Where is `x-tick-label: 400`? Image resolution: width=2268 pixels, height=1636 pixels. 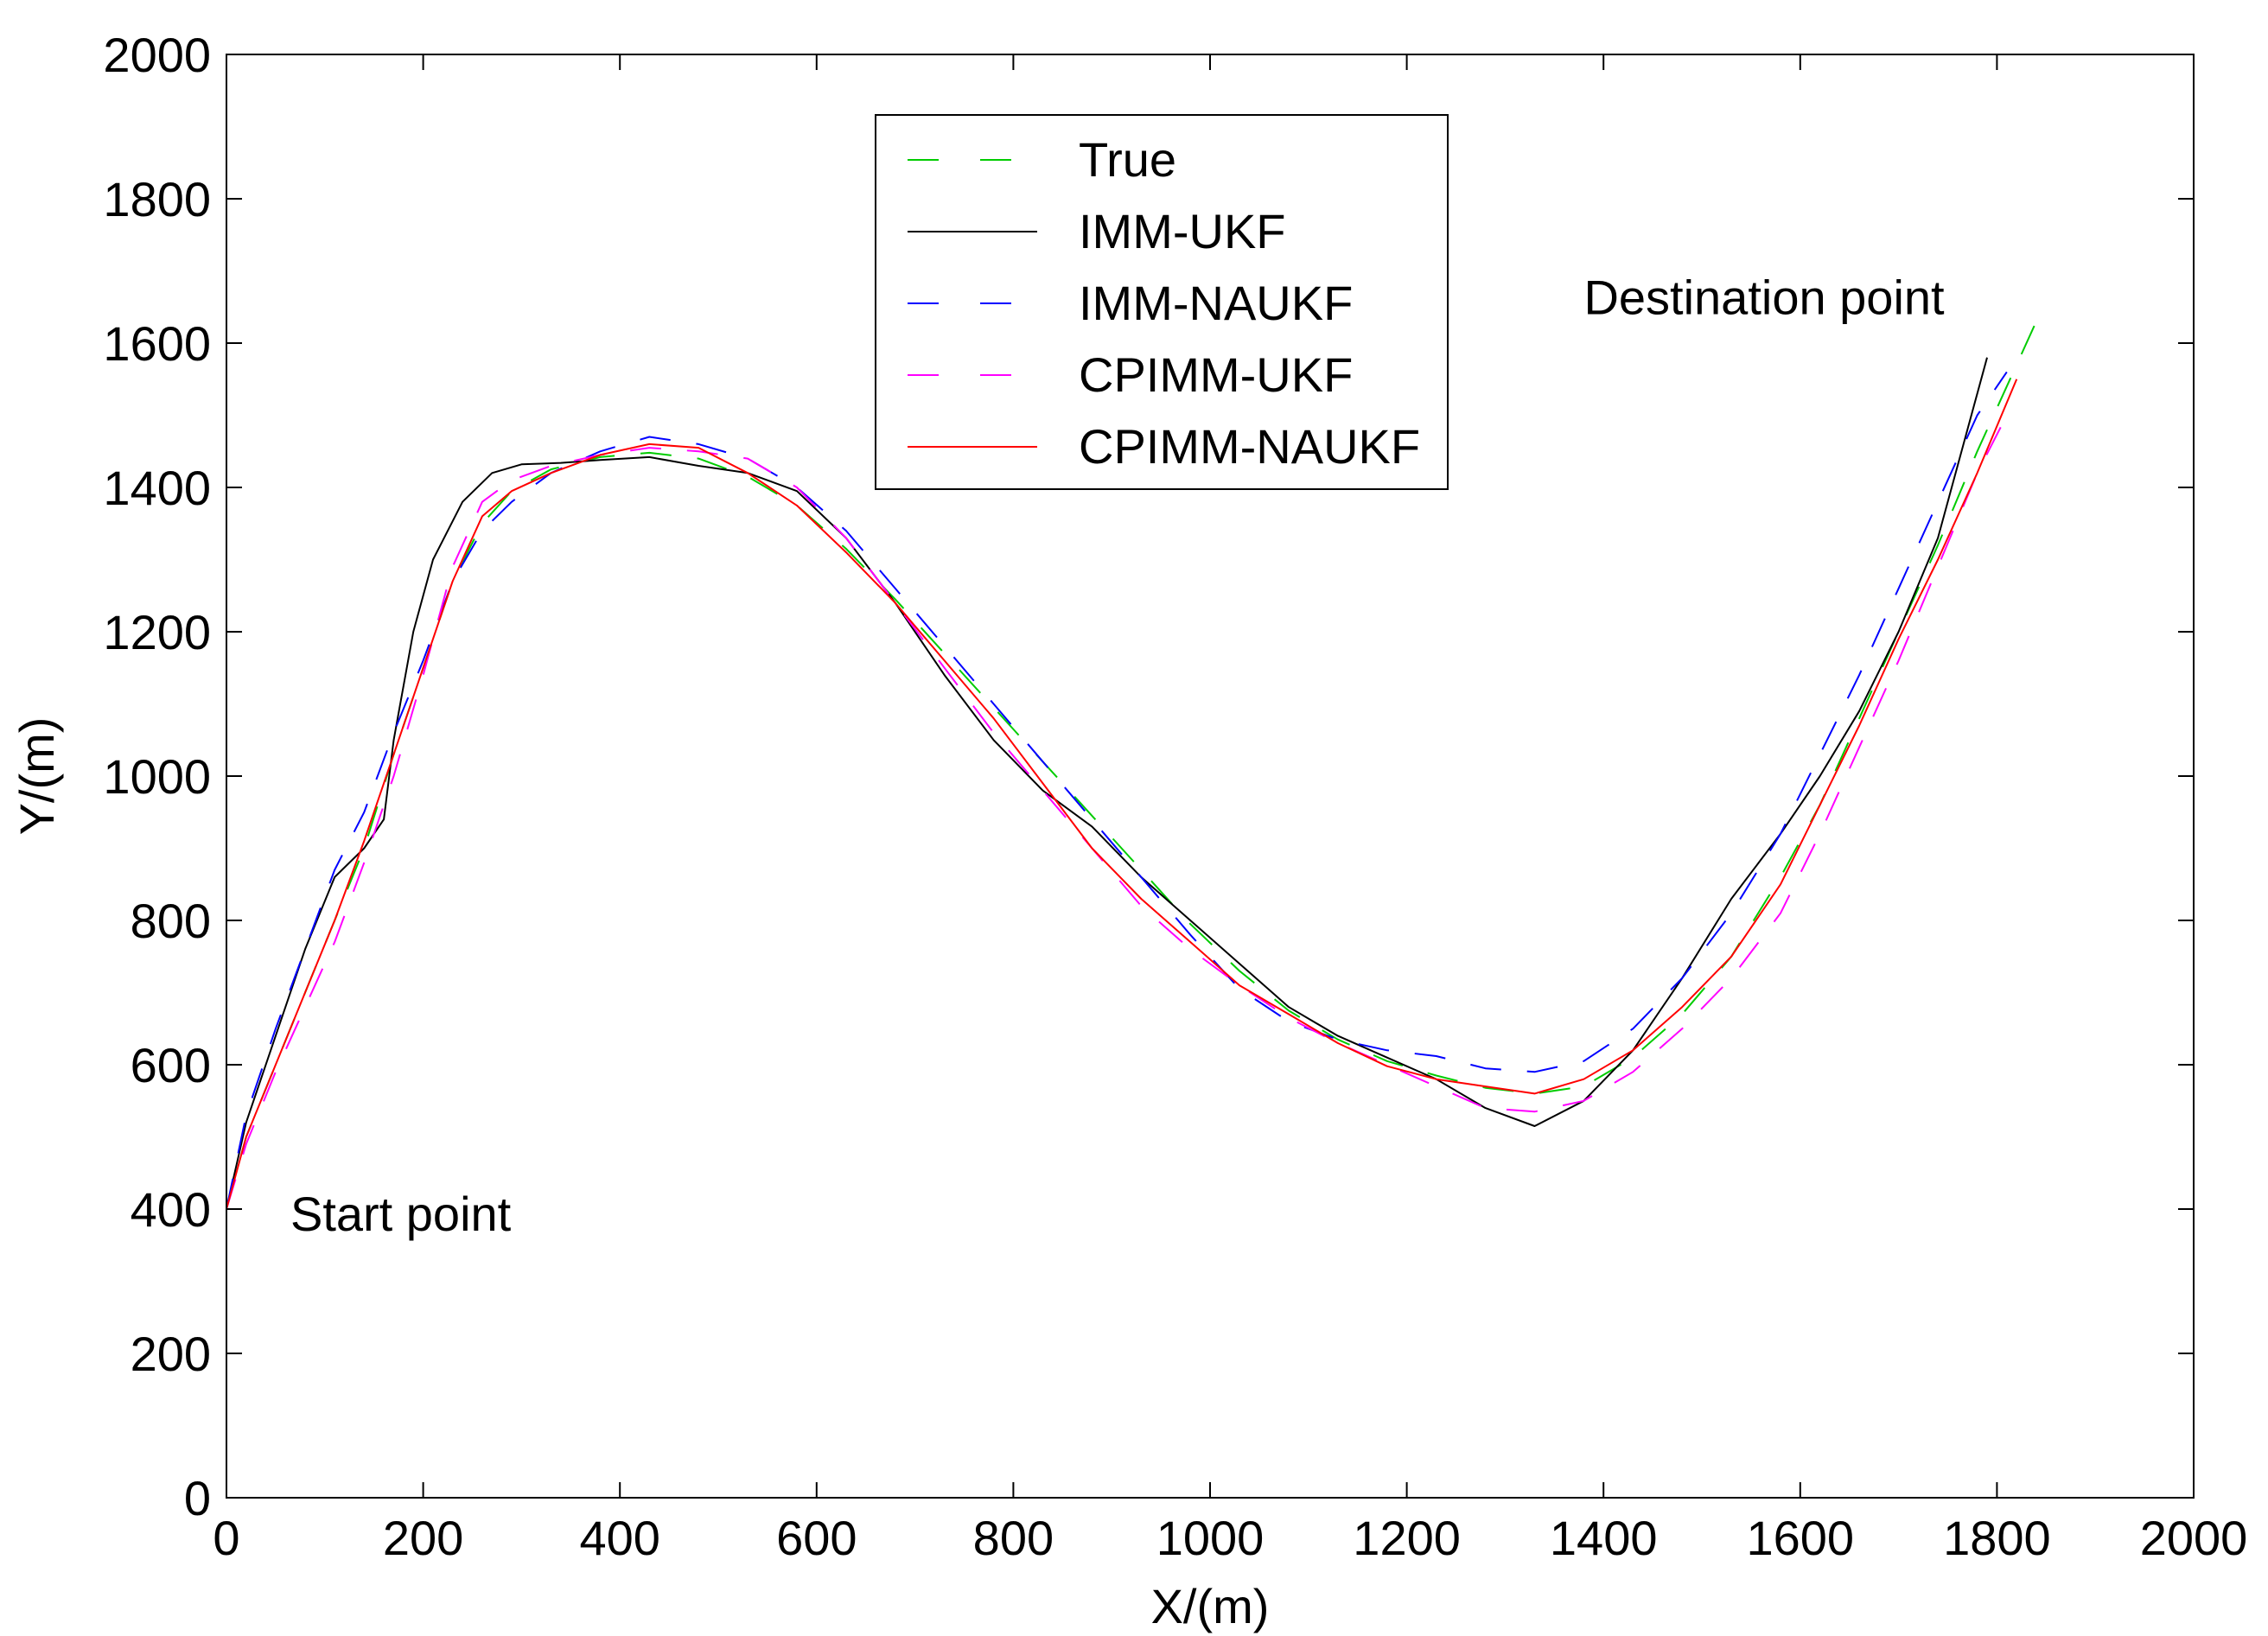
x-tick-label: 400 is located at coordinates (619, 1538).